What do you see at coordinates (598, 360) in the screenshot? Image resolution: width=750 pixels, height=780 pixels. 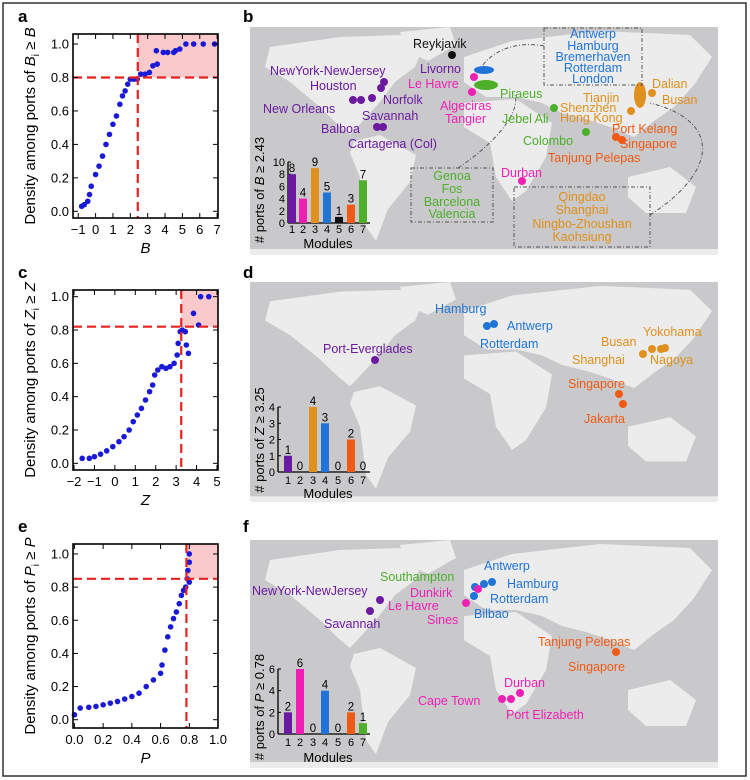 I see `port-label: Shanghai` at bounding box center [598, 360].